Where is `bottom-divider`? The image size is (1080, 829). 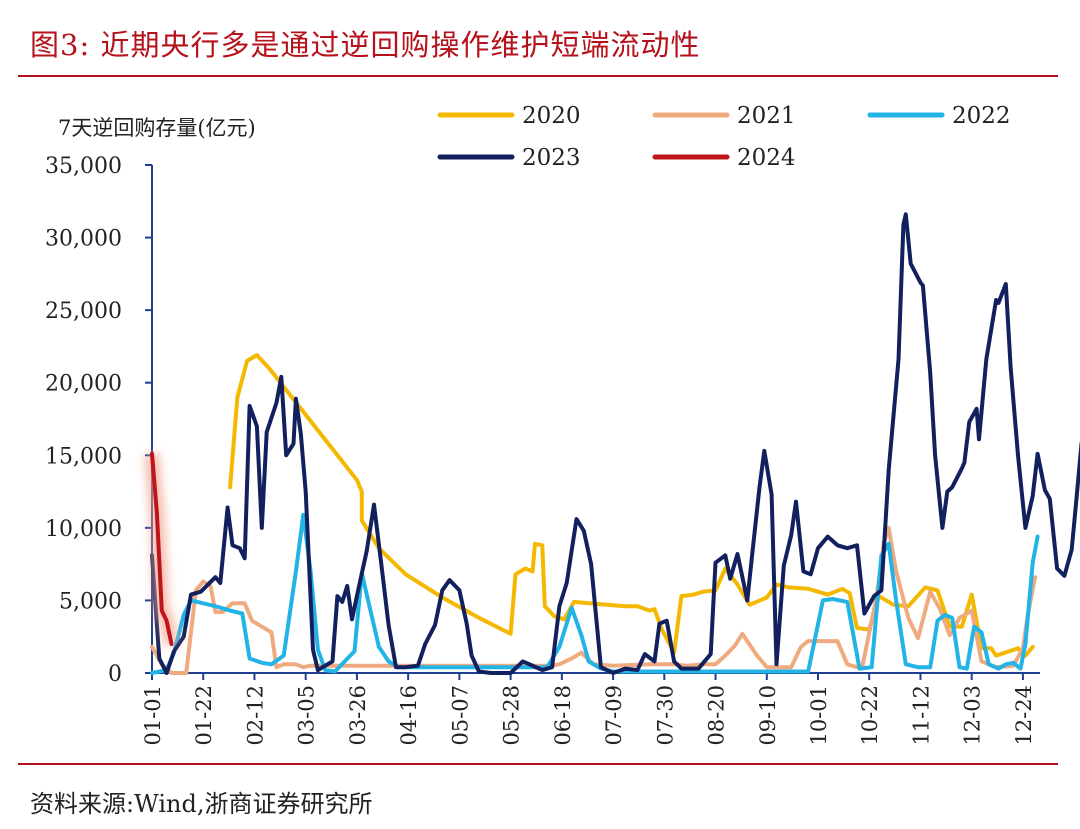 bottom-divider is located at coordinates (538, 764).